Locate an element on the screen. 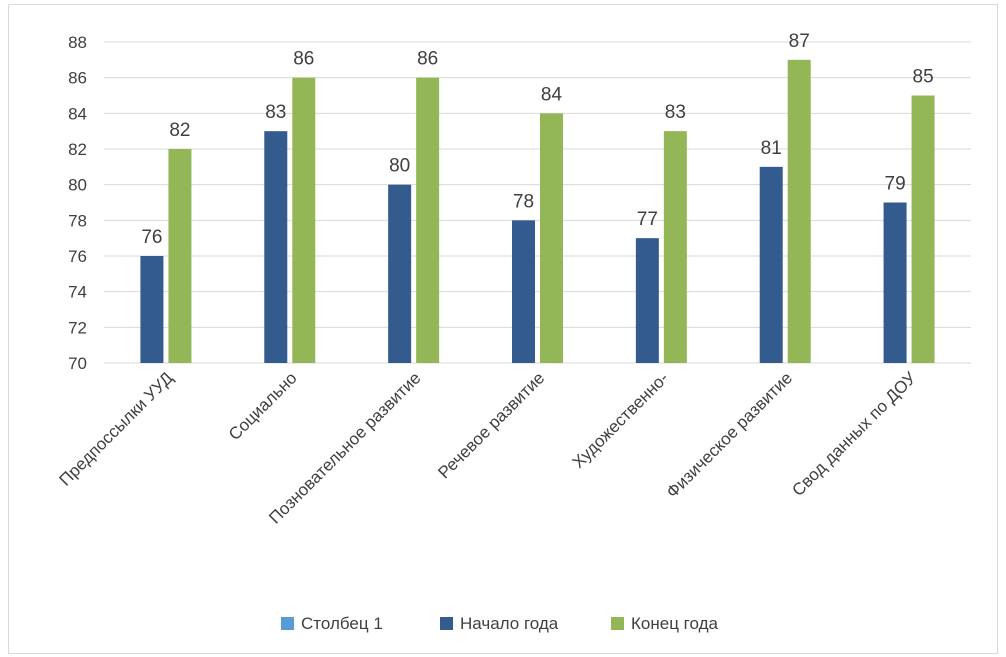  y-tick-label: 88 is located at coordinates (77, 42).